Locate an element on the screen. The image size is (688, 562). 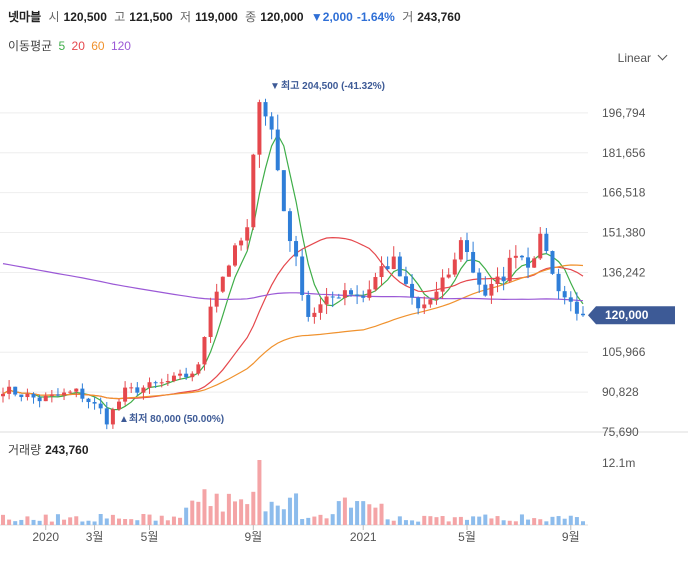
ma-5-legend: 5 is located at coordinates (62, 46).